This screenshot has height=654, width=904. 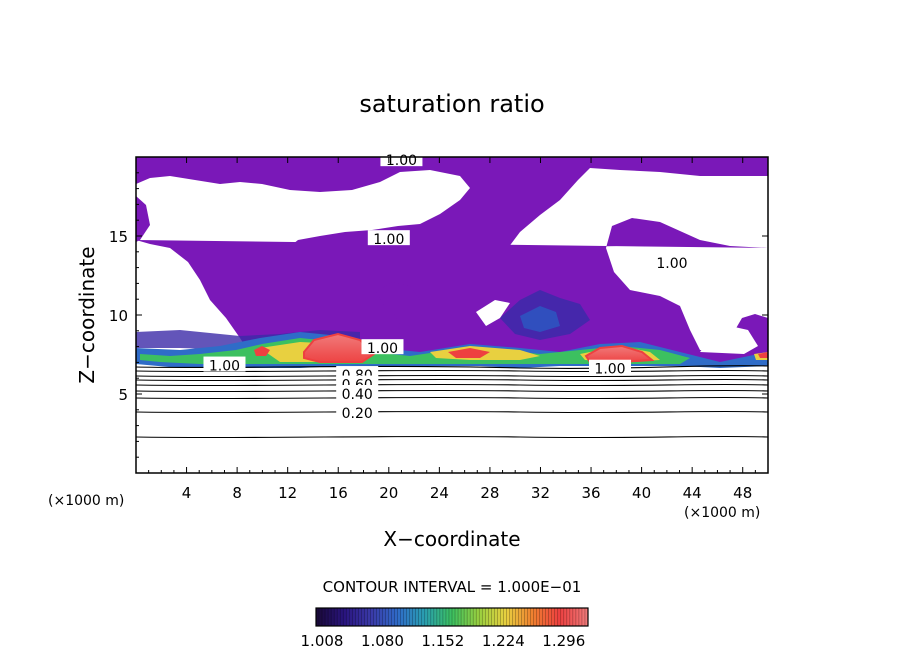 I want to click on x-tick-label: 40, so click(x=641, y=493).